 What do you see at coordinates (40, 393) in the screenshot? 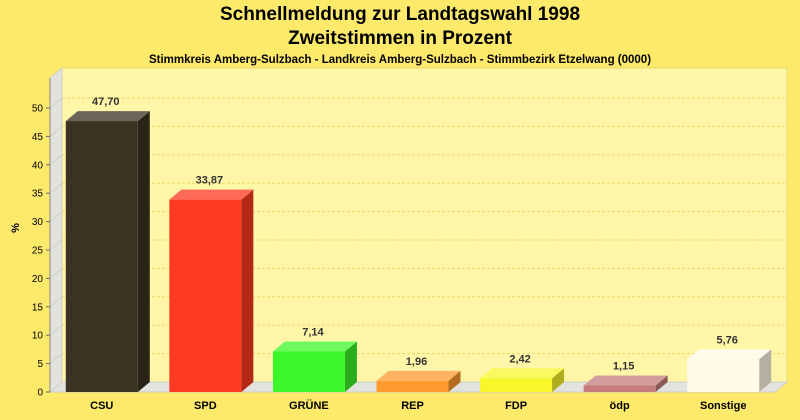
I see `y-tick-label: 0` at bounding box center [40, 393].